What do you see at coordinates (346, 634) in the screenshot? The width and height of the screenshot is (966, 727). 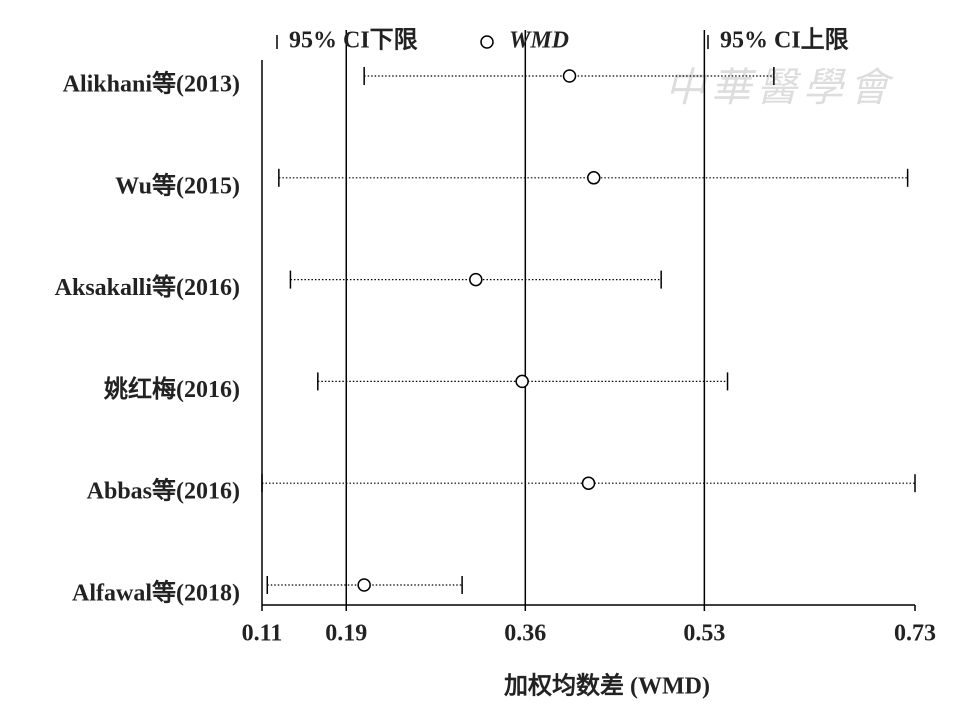 I see `x-tick-label: 0.19` at bounding box center [346, 634].